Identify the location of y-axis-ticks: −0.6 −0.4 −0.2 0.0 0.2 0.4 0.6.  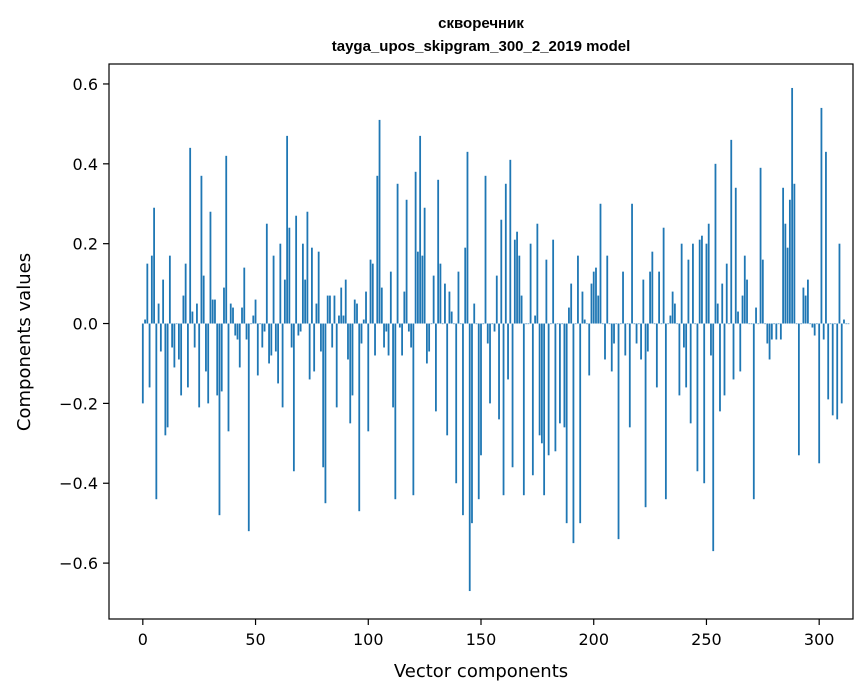
(84, 324).